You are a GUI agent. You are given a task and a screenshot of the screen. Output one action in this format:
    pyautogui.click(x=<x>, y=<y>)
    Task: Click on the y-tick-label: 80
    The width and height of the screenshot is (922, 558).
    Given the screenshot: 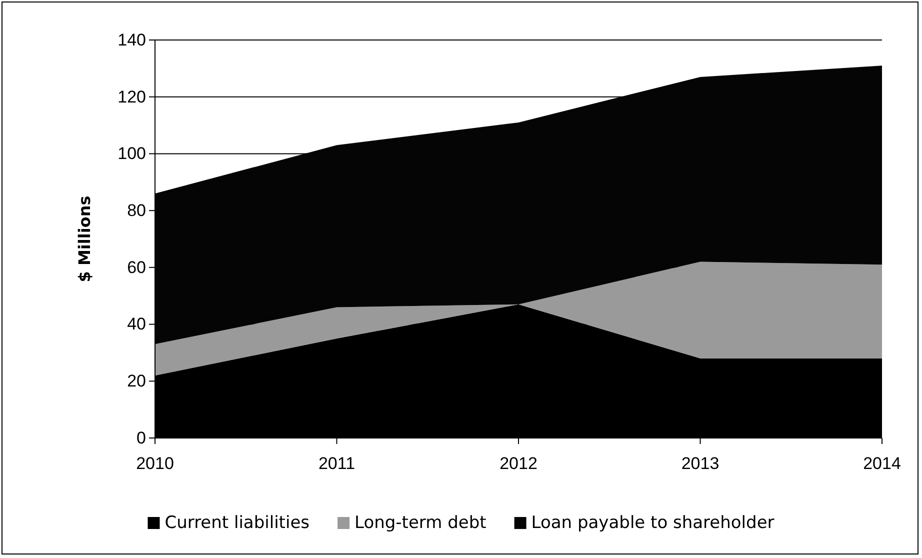 What is the action you would take?
    pyautogui.click(x=136, y=210)
    